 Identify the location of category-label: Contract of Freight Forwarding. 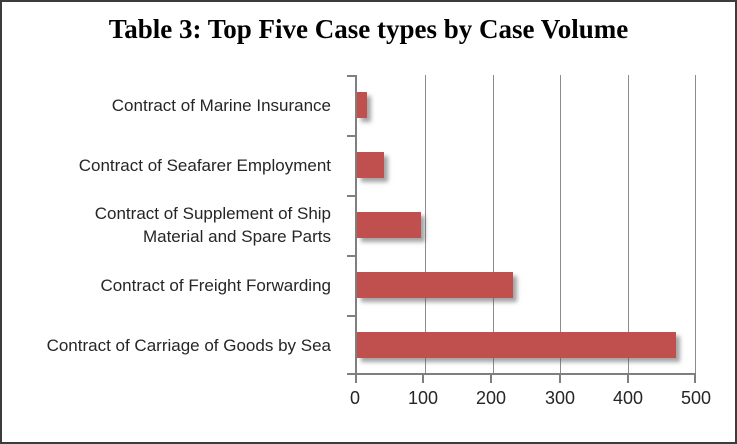
(215, 285).